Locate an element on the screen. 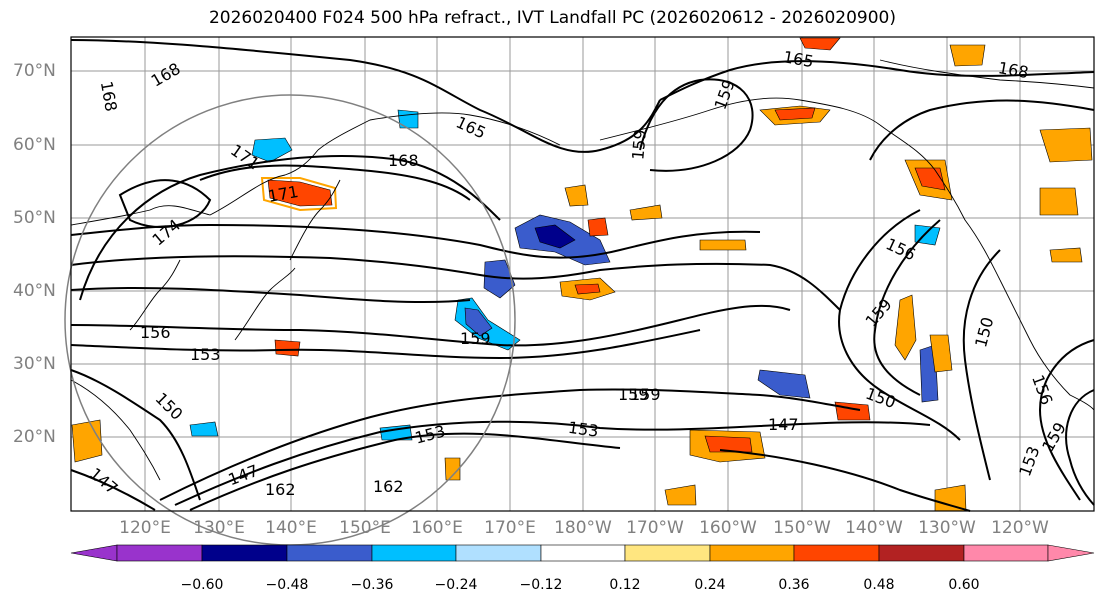  colorbar-tick-label: 0.60 is located at coordinates (964, 585).